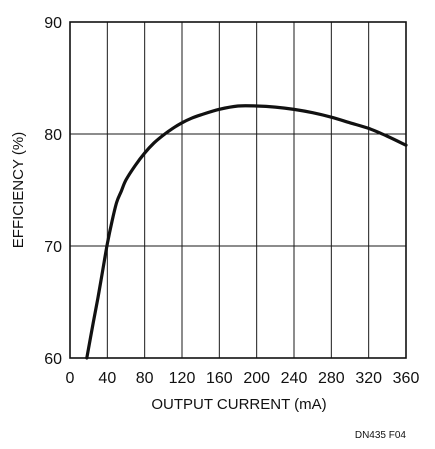 Image resolution: width=435 pixels, height=449 pixels. What do you see at coordinates (331, 378) in the screenshot?
I see `x-tick-label: 280` at bounding box center [331, 378].